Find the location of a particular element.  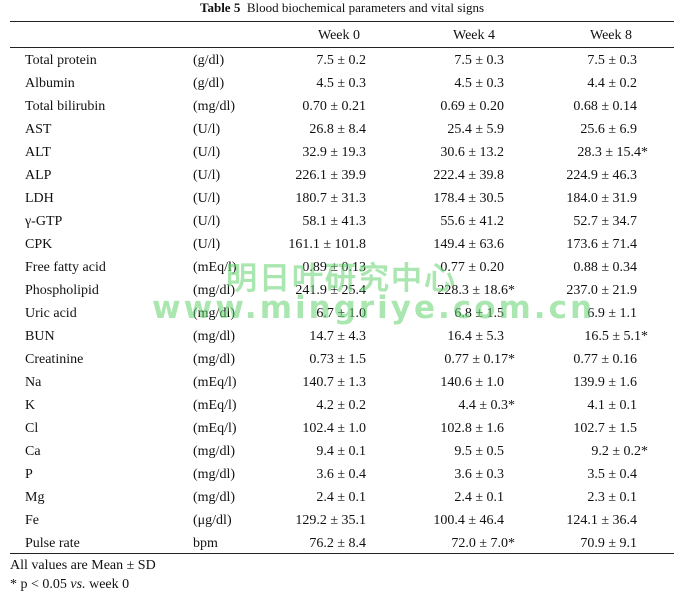

value-week-0: 129.2 ± 35.1 is located at coordinates (330, 520).